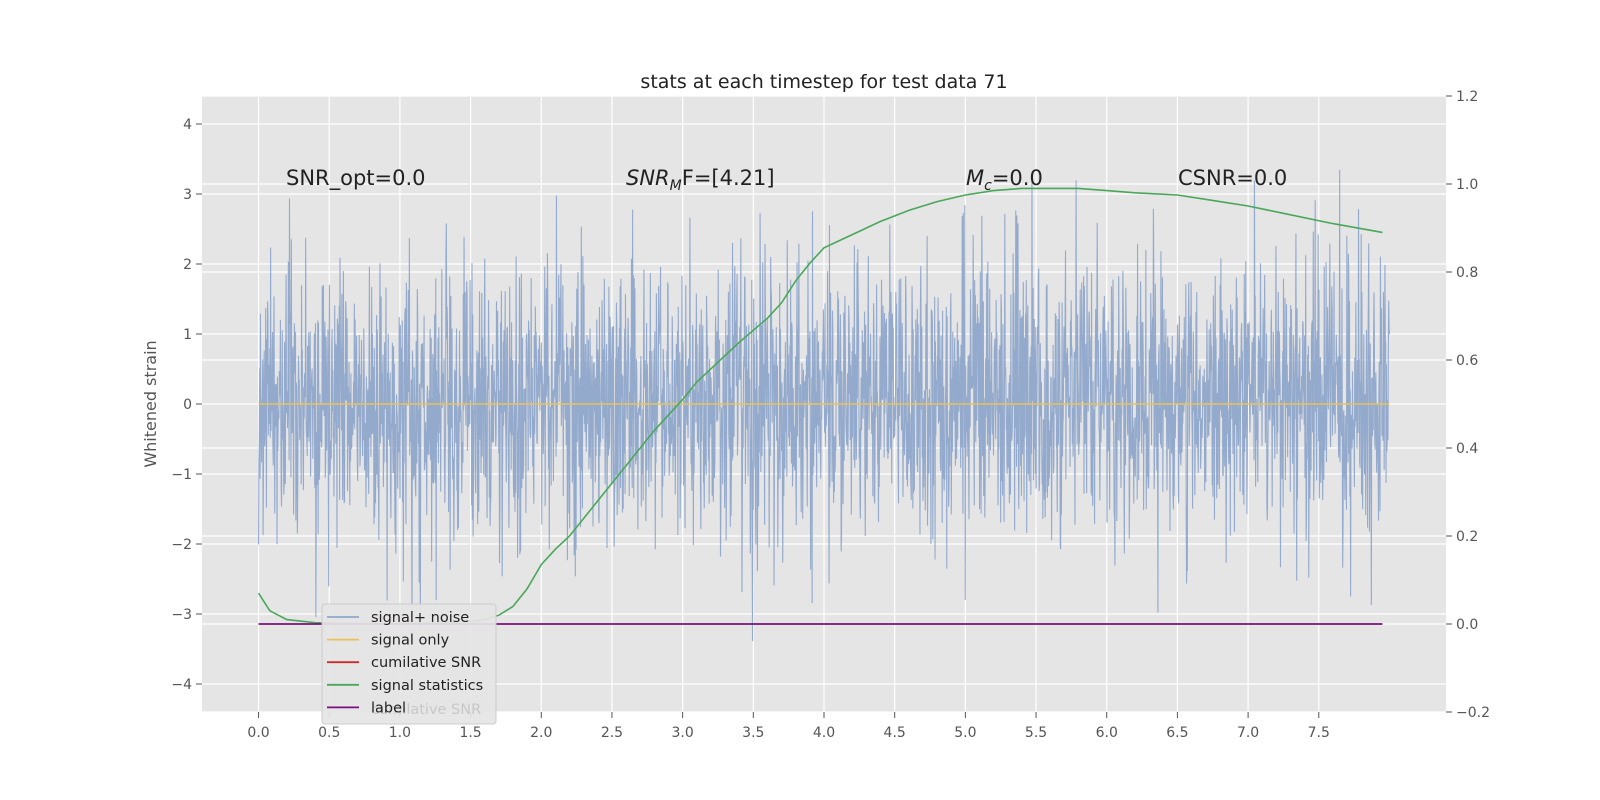  I want to click on y-tick-label-5: −1, so click(181, 475).